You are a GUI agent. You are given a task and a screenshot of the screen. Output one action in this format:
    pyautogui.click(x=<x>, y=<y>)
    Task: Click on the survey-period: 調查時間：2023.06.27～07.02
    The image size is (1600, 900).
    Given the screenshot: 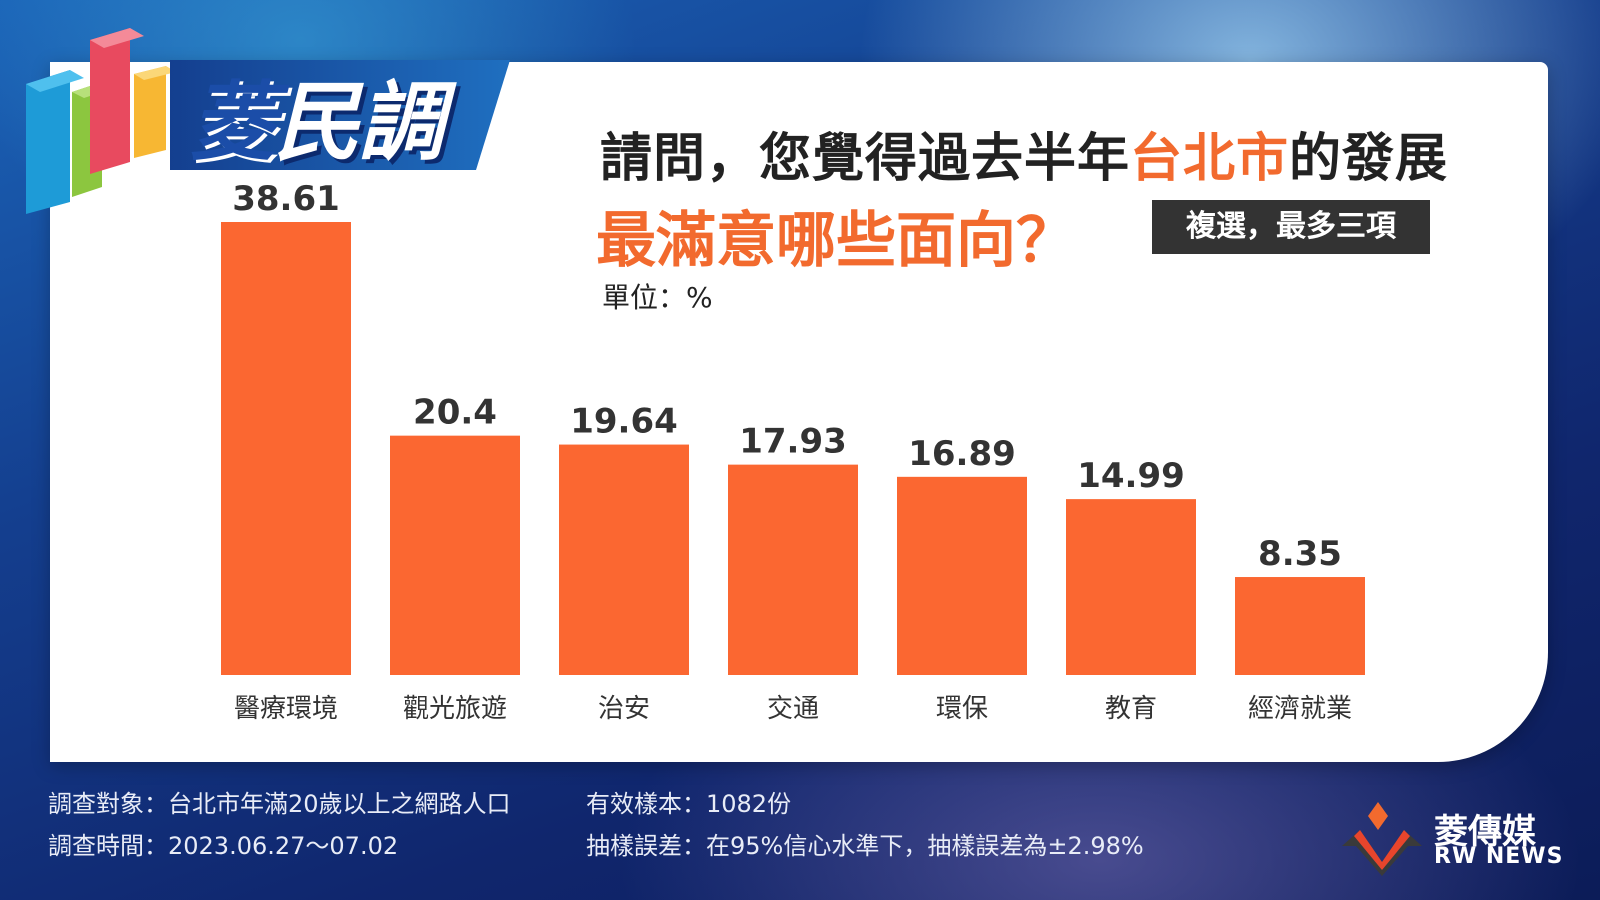 What is the action you would take?
    pyautogui.click(x=223, y=846)
    